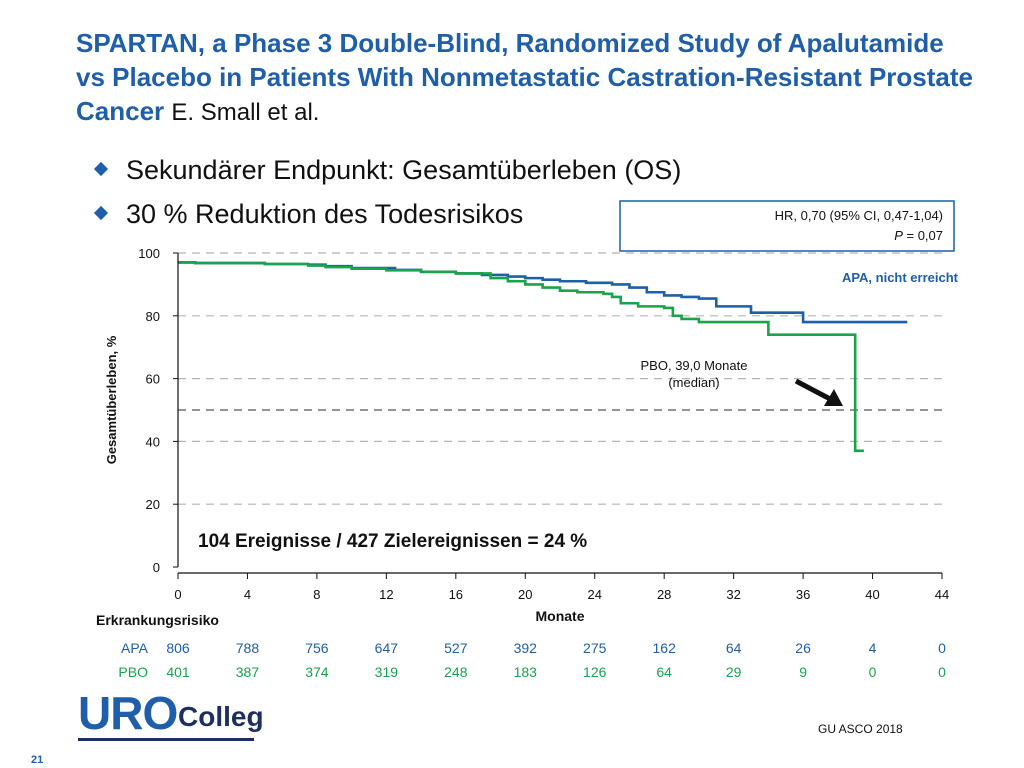 The image size is (1024, 768). I want to click on arrow-icon, so click(818, 392).